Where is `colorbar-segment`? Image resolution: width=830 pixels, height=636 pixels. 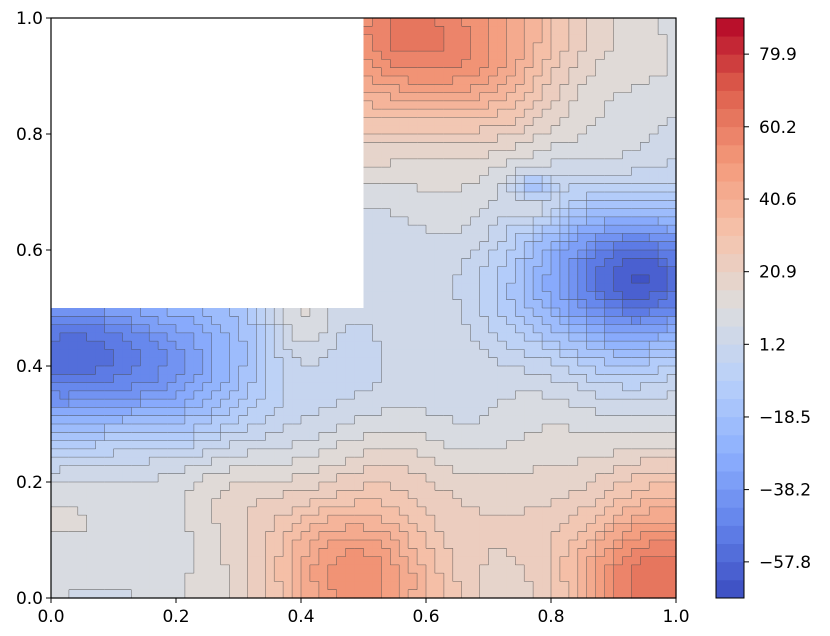 colorbar-segment is located at coordinates (730, 408).